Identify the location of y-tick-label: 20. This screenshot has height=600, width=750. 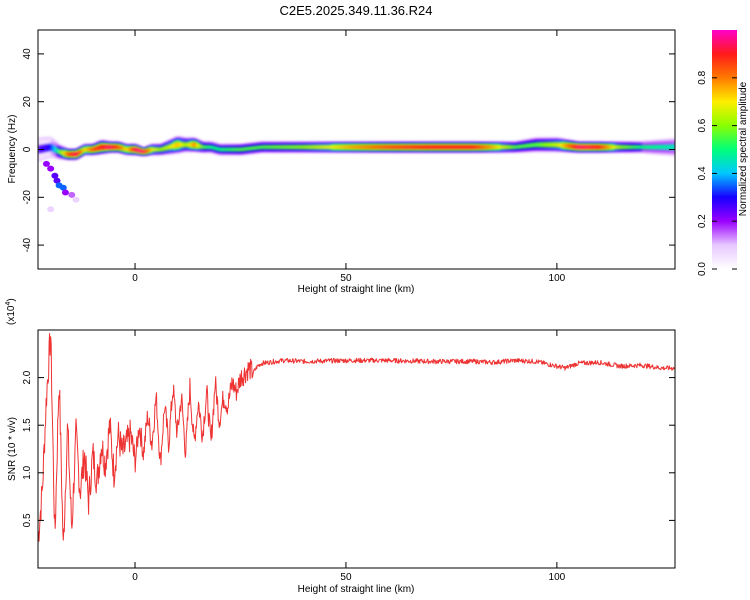
(27, 102).